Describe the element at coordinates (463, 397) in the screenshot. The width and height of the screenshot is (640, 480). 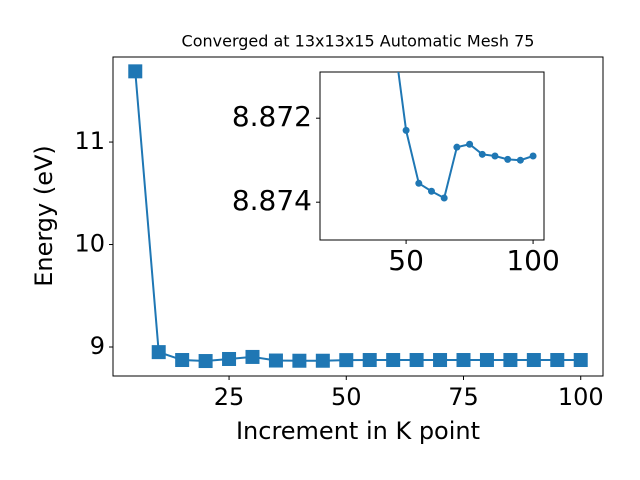
I see `x-tick-label: 75` at that location.